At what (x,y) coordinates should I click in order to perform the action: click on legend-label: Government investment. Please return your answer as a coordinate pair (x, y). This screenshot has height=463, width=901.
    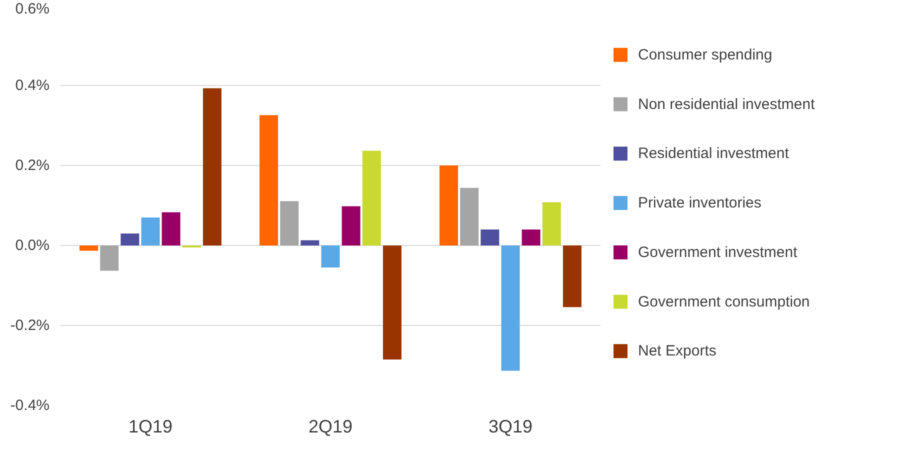
    Looking at the image, I should click on (718, 252).